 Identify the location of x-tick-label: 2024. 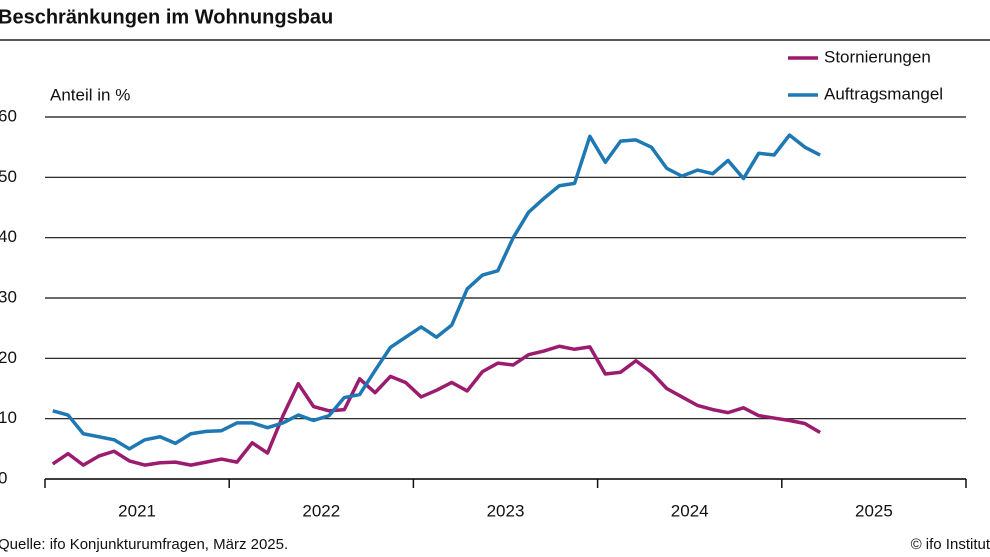
(690, 510).